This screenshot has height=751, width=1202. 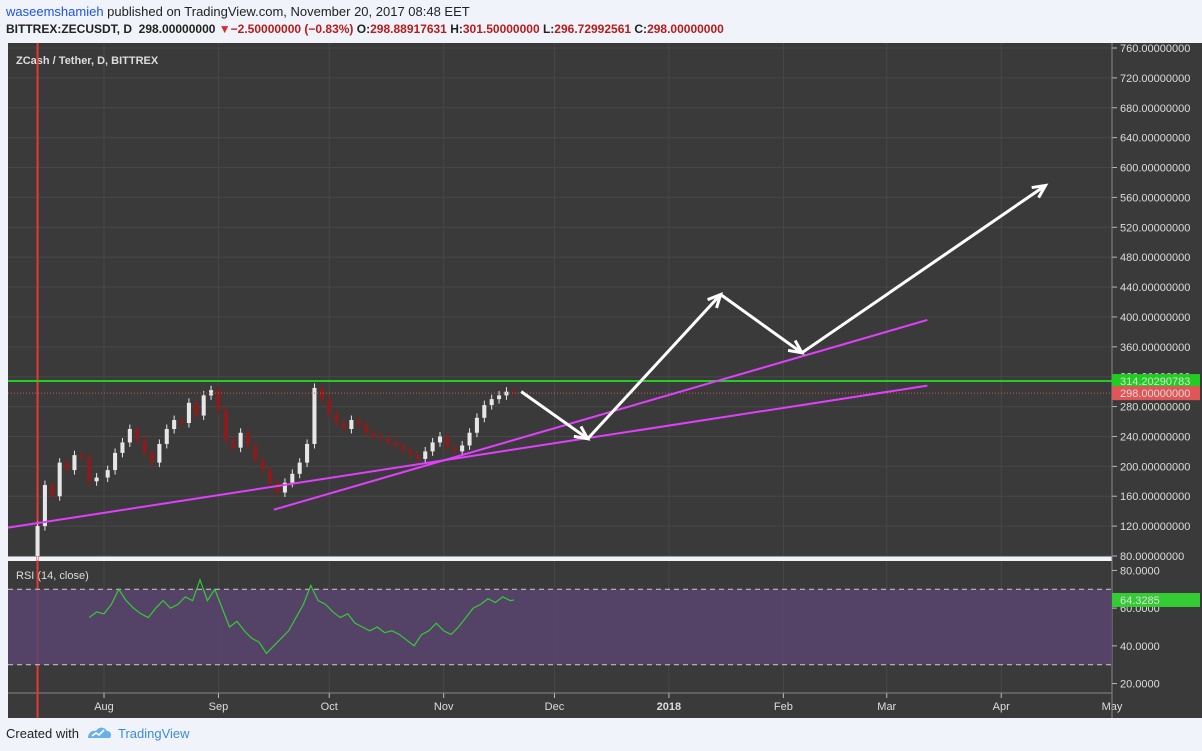 What do you see at coordinates (641, 29) in the screenshot?
I see `close-label: C:` at bounding box center [641, 29].